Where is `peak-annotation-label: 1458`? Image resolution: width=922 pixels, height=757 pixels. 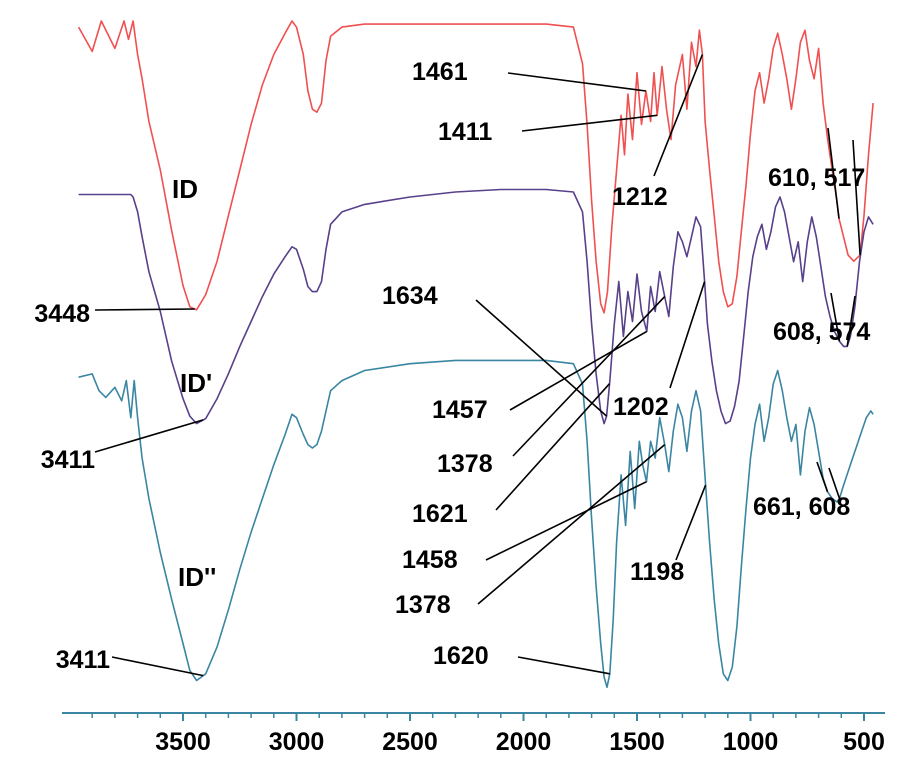 peak-annotation-label: 1458 is located at coordinates (430, 560).